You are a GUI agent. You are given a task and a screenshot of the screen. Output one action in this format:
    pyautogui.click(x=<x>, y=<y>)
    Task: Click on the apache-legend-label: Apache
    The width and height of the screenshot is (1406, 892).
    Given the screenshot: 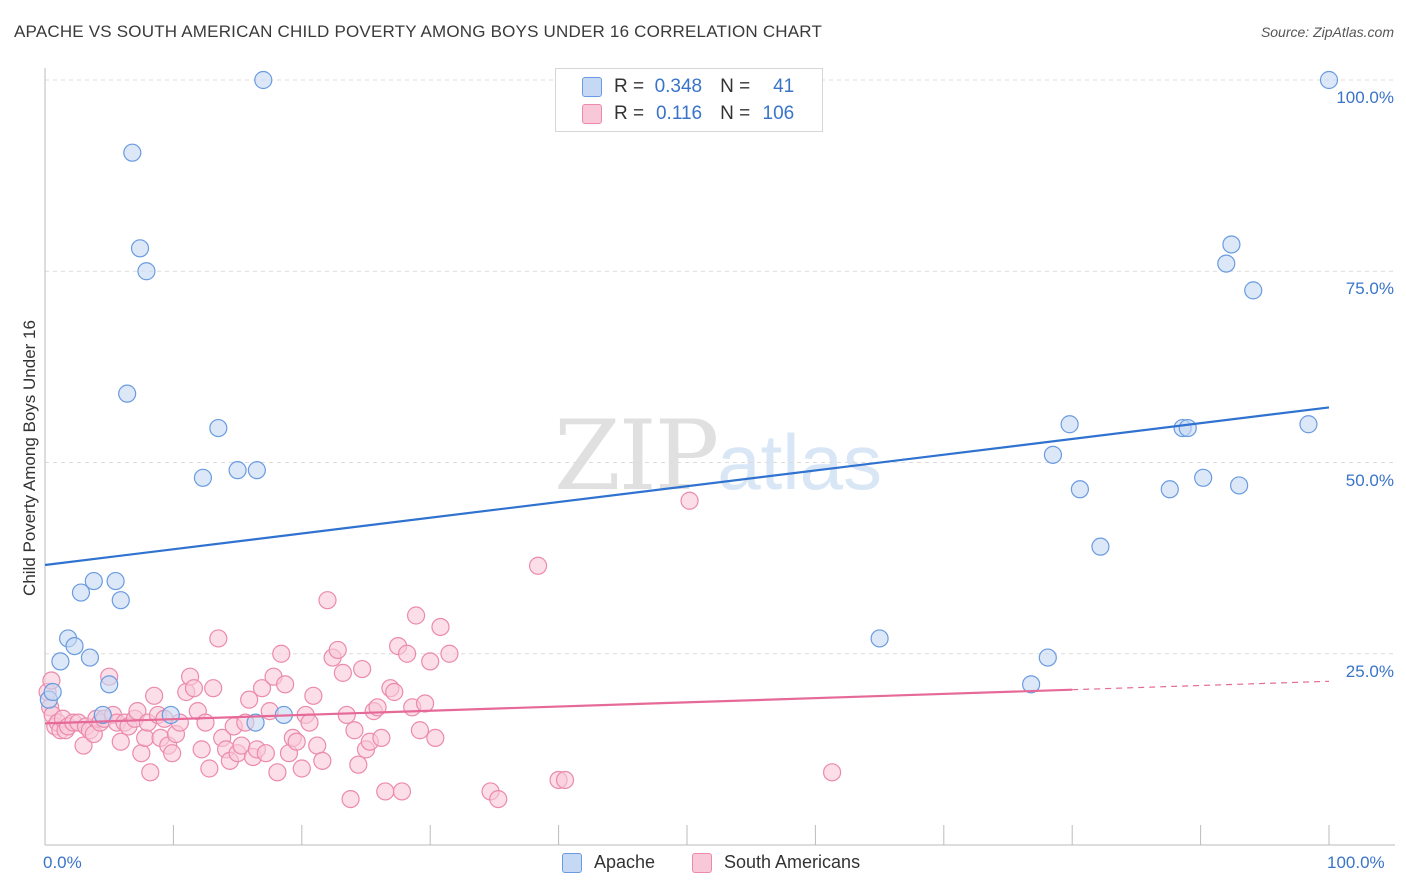 What is the action you would take?
    pyautogui.click(x=625, y=862)
    